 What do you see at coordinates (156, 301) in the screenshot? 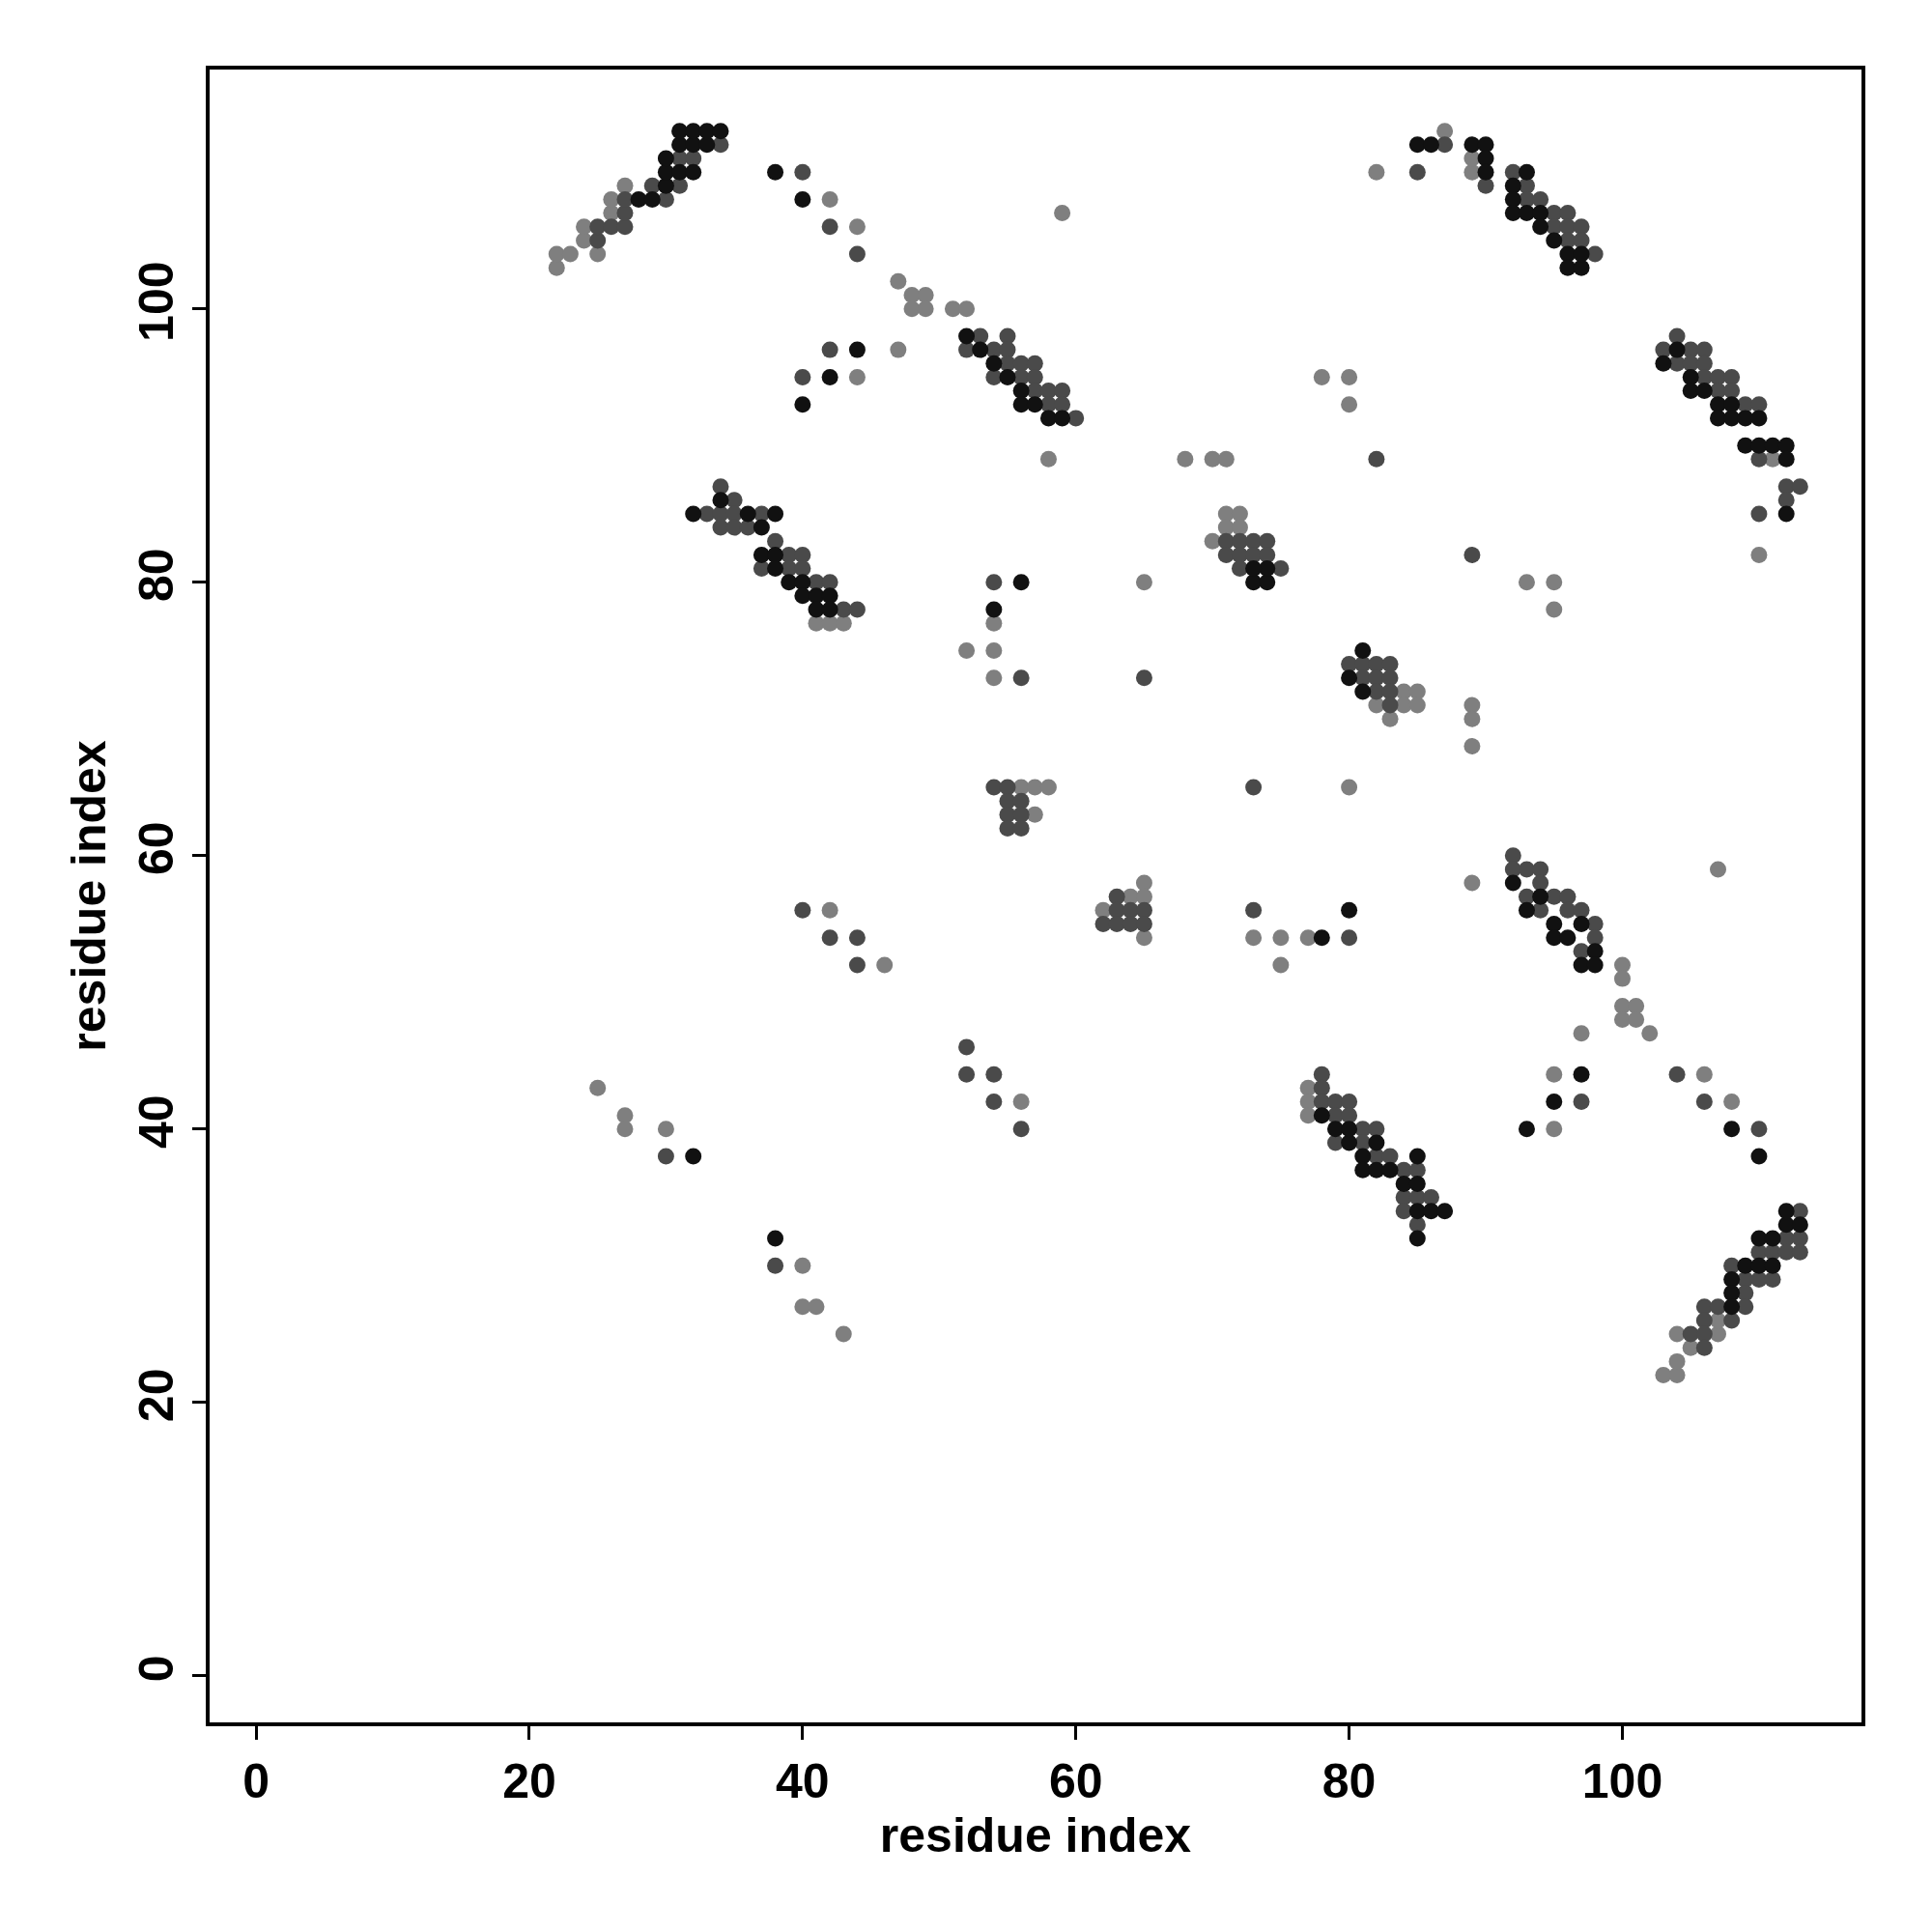
I see `y-tick-label: 100` at bounding box center [156, 301].